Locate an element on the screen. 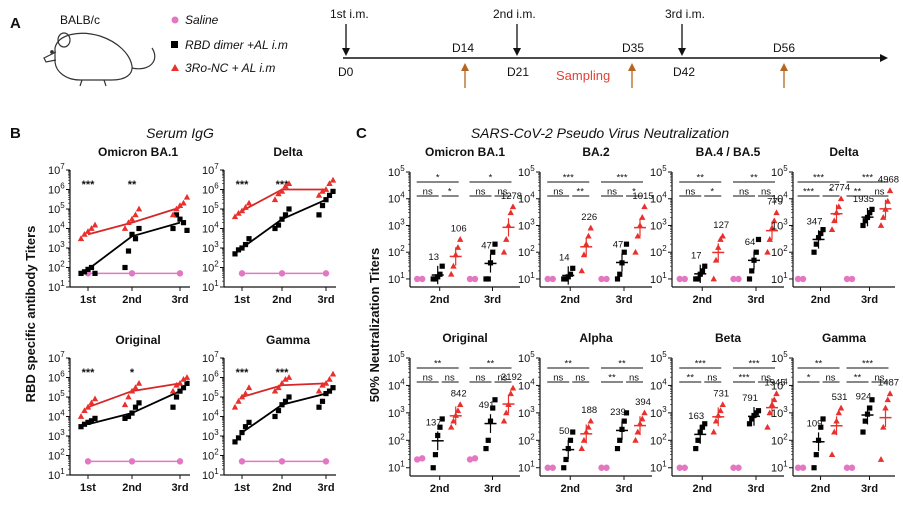 The height and width of the screenshot is (520, 903). timeline-label-1st: 1st i.m. is located at coordinates (349, 14).